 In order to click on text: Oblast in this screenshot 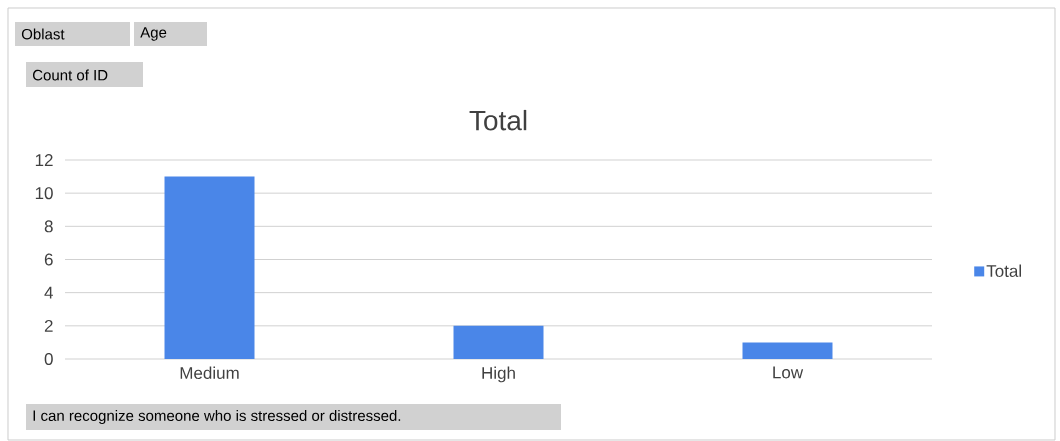, I will do `click(43, 34)`.